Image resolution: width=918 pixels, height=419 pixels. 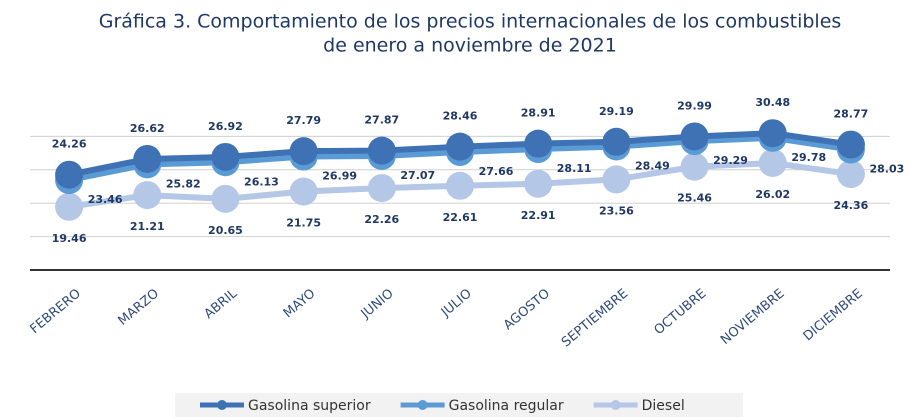 What do you see at coordinates (730, 160) in the screenshot?
I see `data-label: 29.29` at bounding box center [730, 160].